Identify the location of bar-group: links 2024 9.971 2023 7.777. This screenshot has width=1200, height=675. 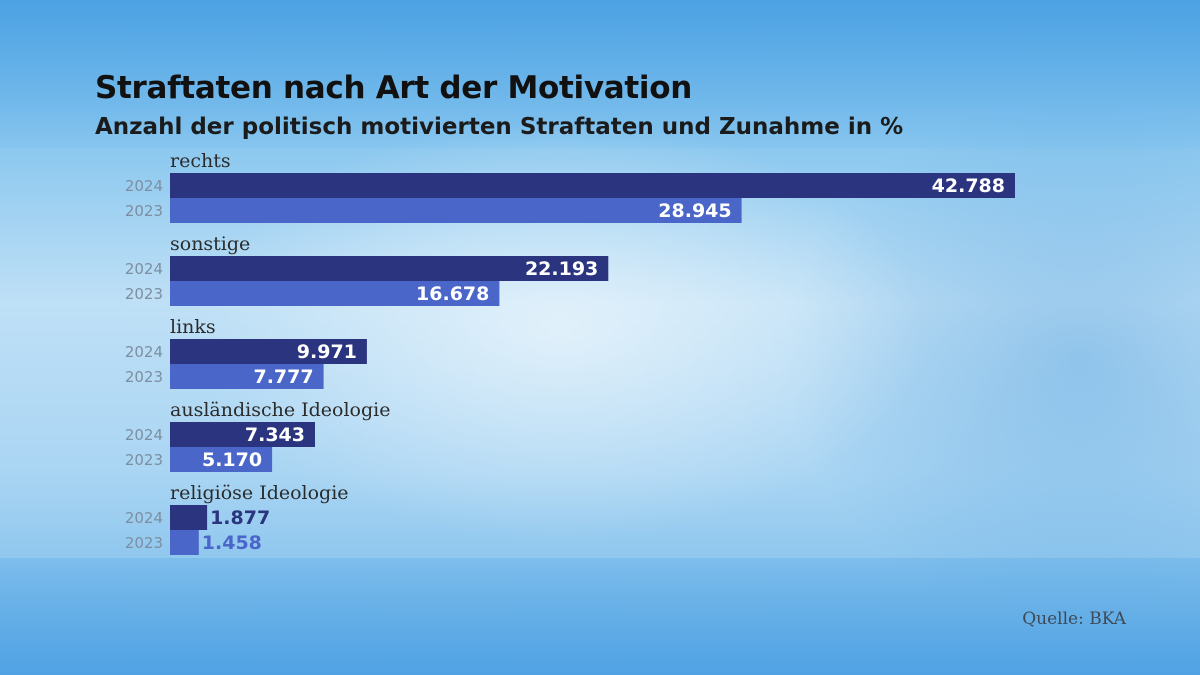
(246, 352).